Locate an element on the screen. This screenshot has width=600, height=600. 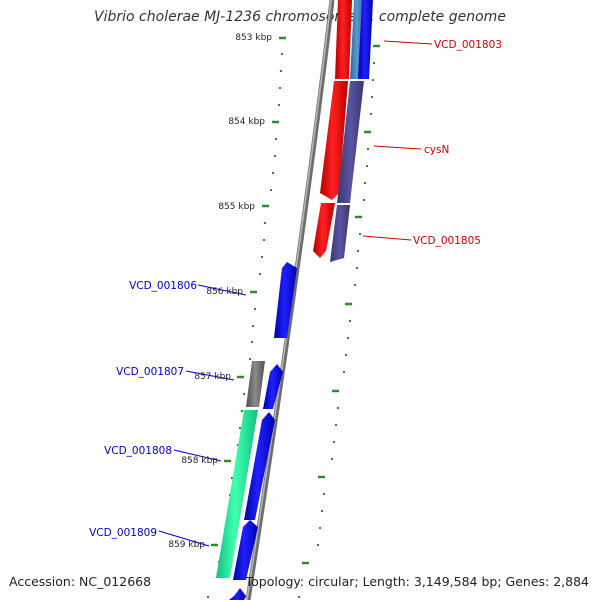
accession-label: Accession: NC_012668 is located at coordinates (80, 581).